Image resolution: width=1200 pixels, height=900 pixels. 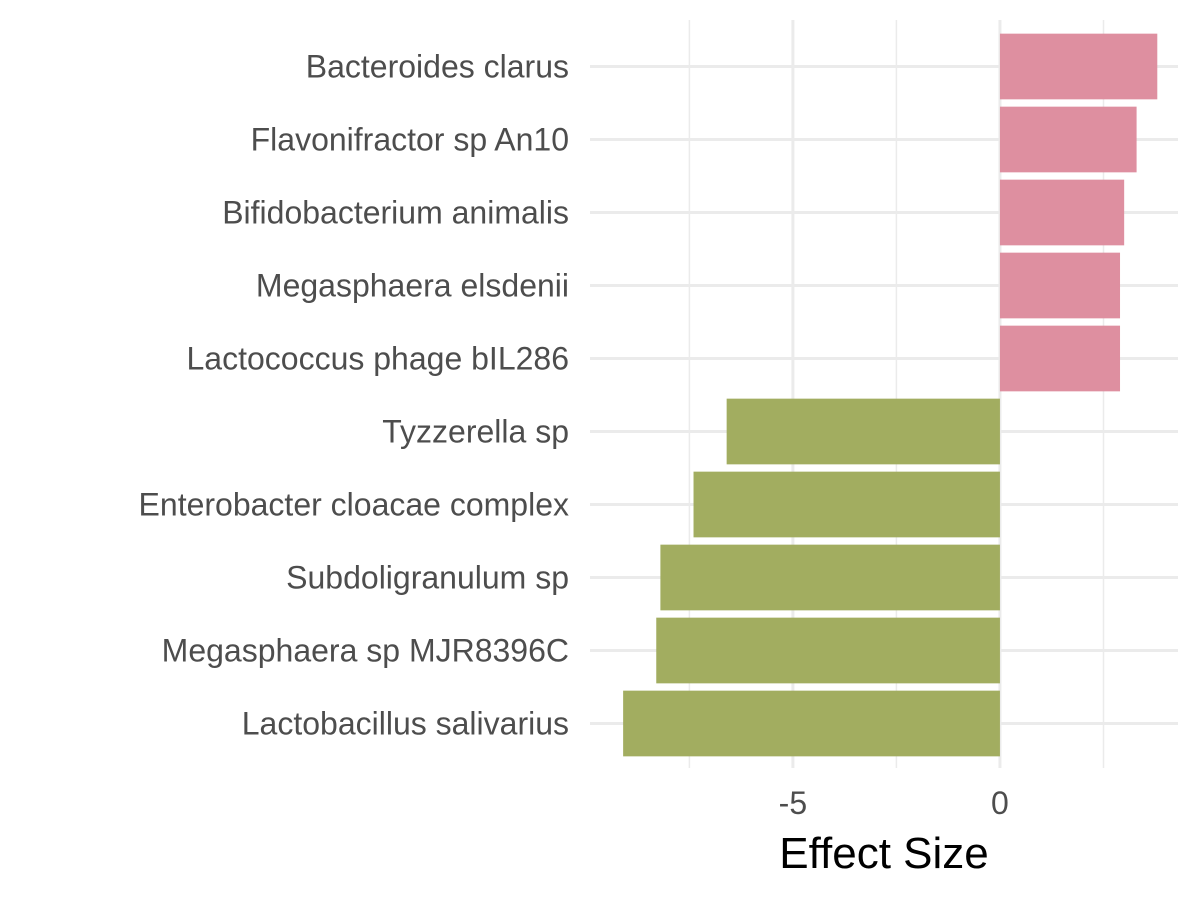 What do you see at coordinates (1000, 803) in the screenshot?
I see `x-tick-label: 0` at bounding box center [1000, 803].